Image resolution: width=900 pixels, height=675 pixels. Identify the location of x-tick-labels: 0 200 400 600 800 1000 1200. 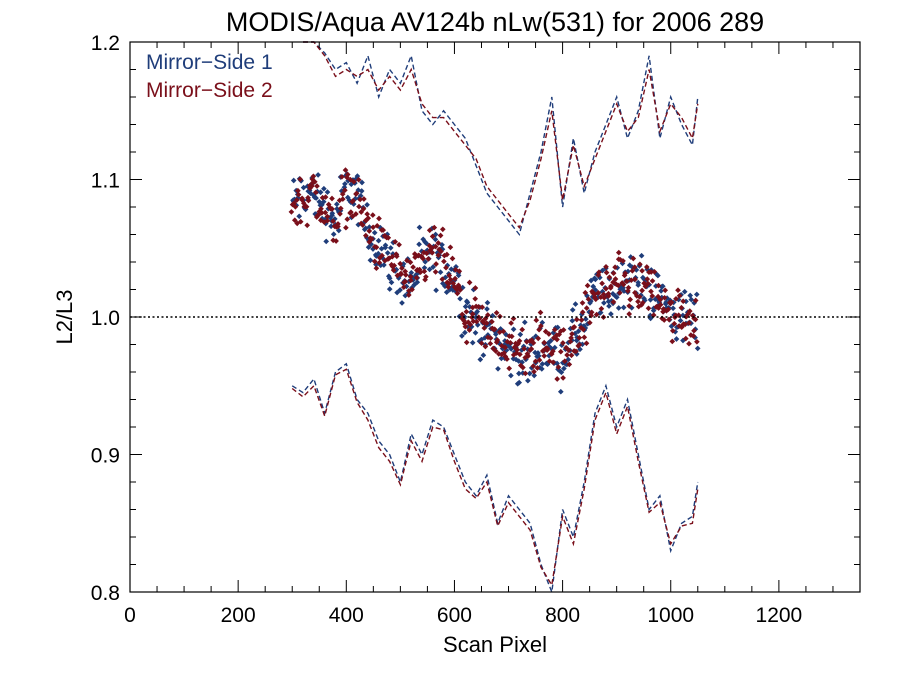
(463, 615).